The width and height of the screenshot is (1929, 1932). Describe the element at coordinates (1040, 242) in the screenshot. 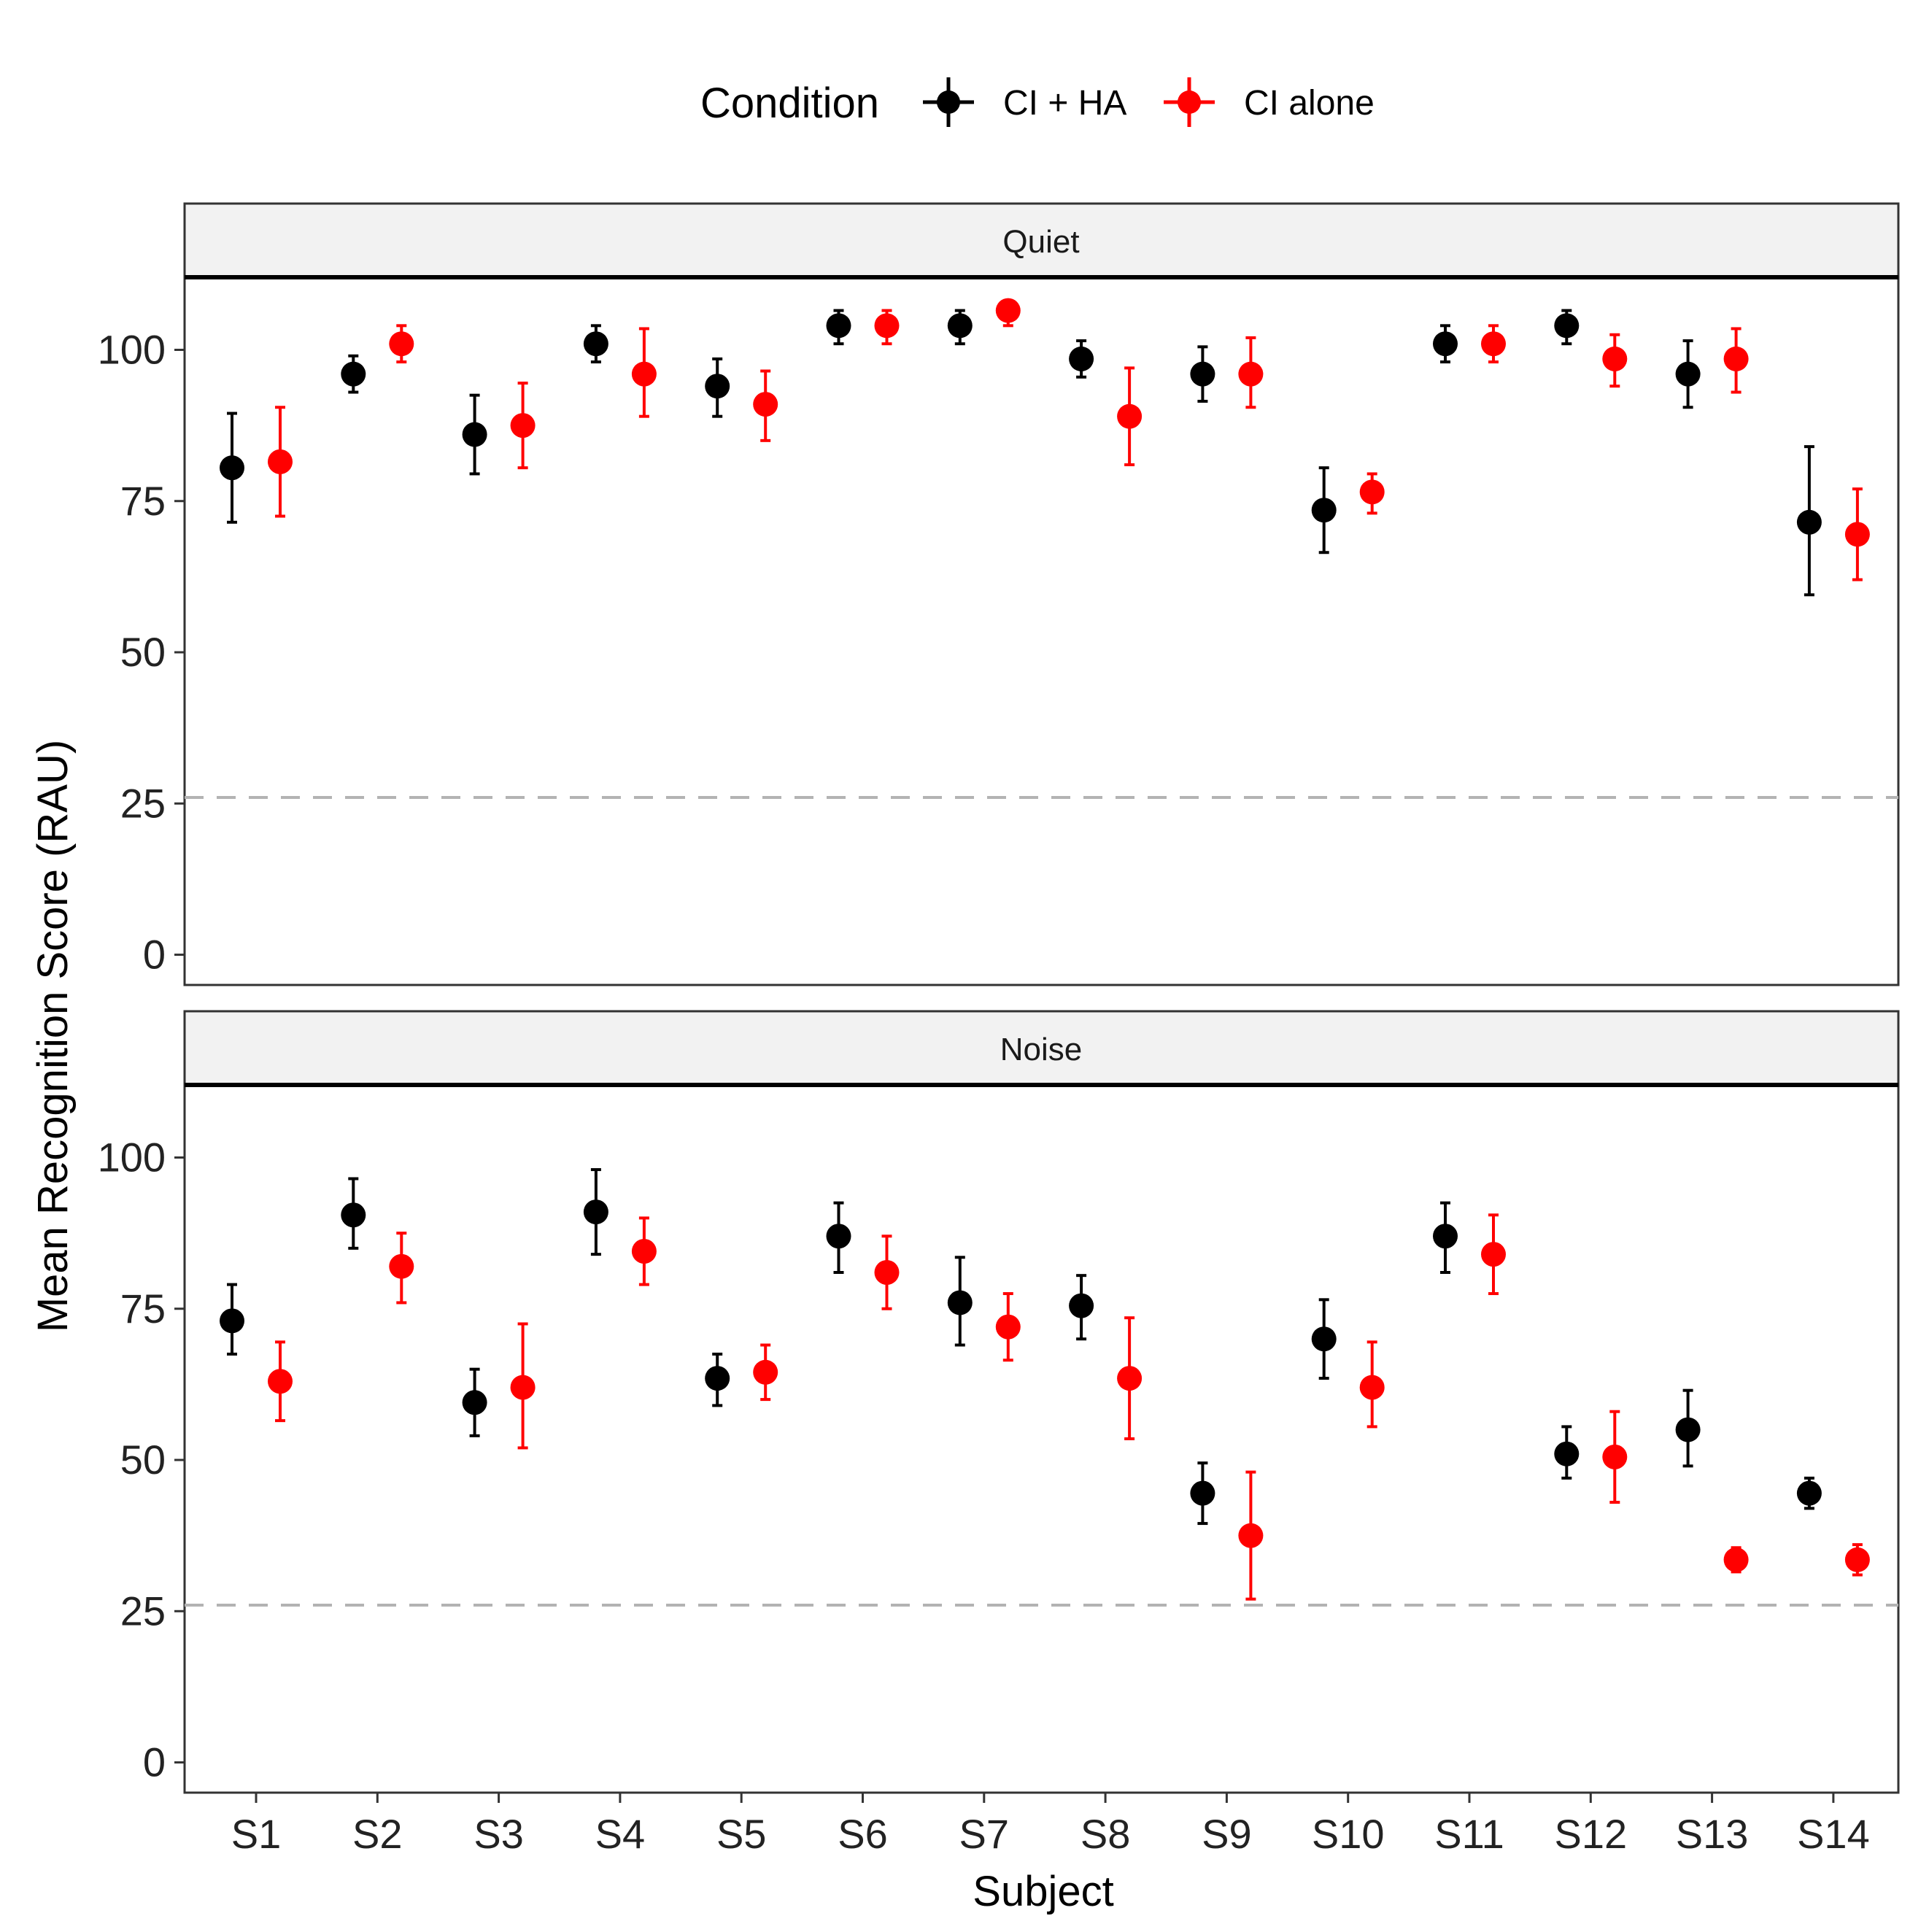

I see `strip-label-quiet: Quiet` at that location.